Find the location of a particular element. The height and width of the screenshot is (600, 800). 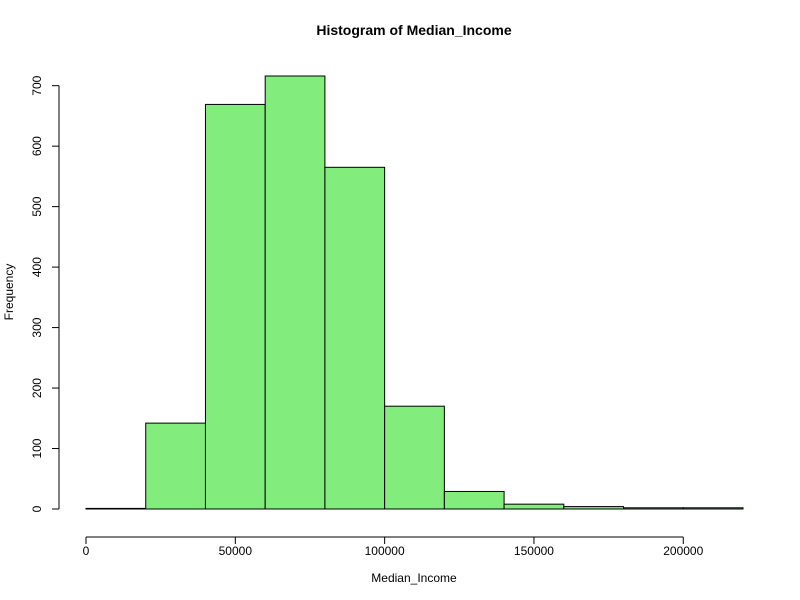

x-axis: 0 50000 100000 150000 200000 is located at coordinates (393, 547).